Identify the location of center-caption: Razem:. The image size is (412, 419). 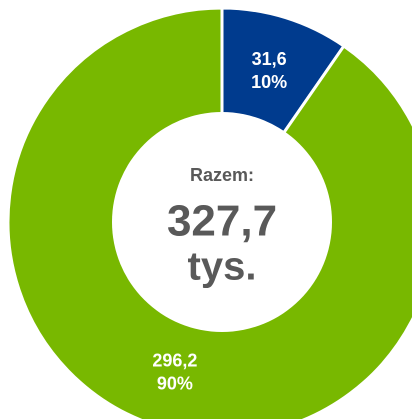
(222, 175).